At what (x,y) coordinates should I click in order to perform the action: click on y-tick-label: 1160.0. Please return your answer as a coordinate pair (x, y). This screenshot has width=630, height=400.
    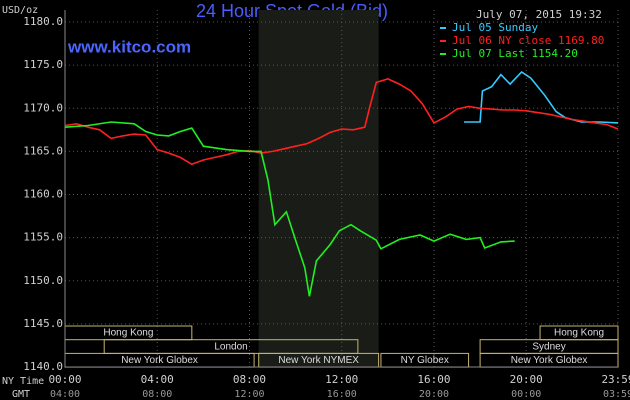
    Looking at the image, I should click on (43, 194).